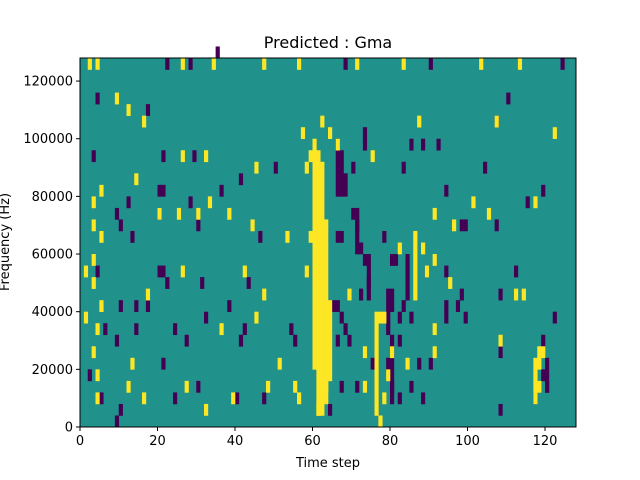 This screenshot has width=640, height=480. What do you see at coordinates (52, 197) in the screenshot?
I see `y-tick-label: 80000` at bounding box center [52, 197].